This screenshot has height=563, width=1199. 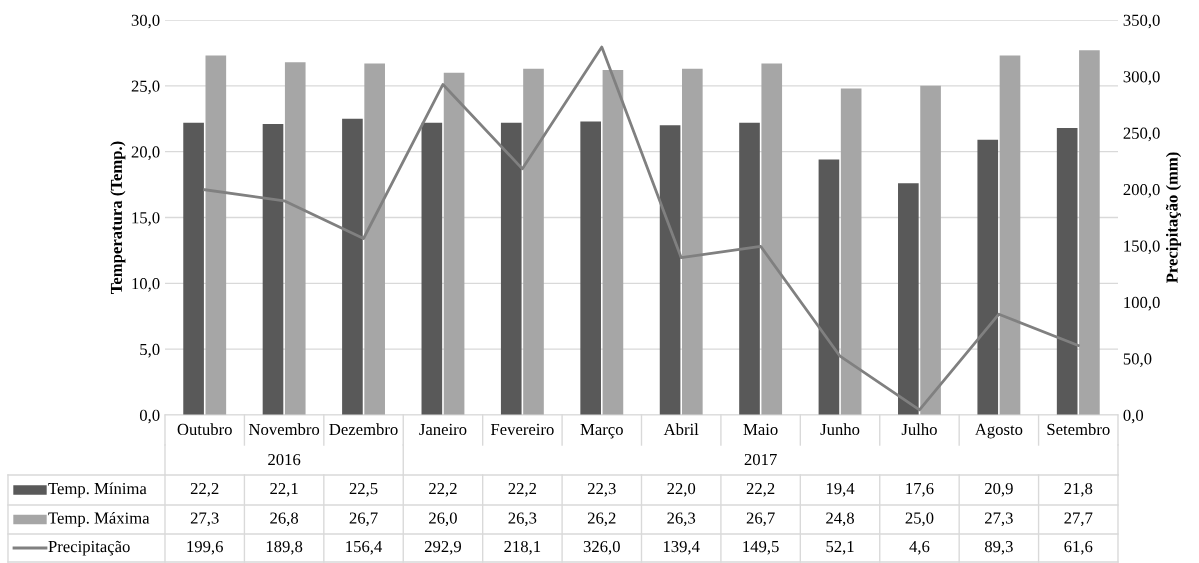 I want to click on data-label: 22,0, so click(x=681, y=489).